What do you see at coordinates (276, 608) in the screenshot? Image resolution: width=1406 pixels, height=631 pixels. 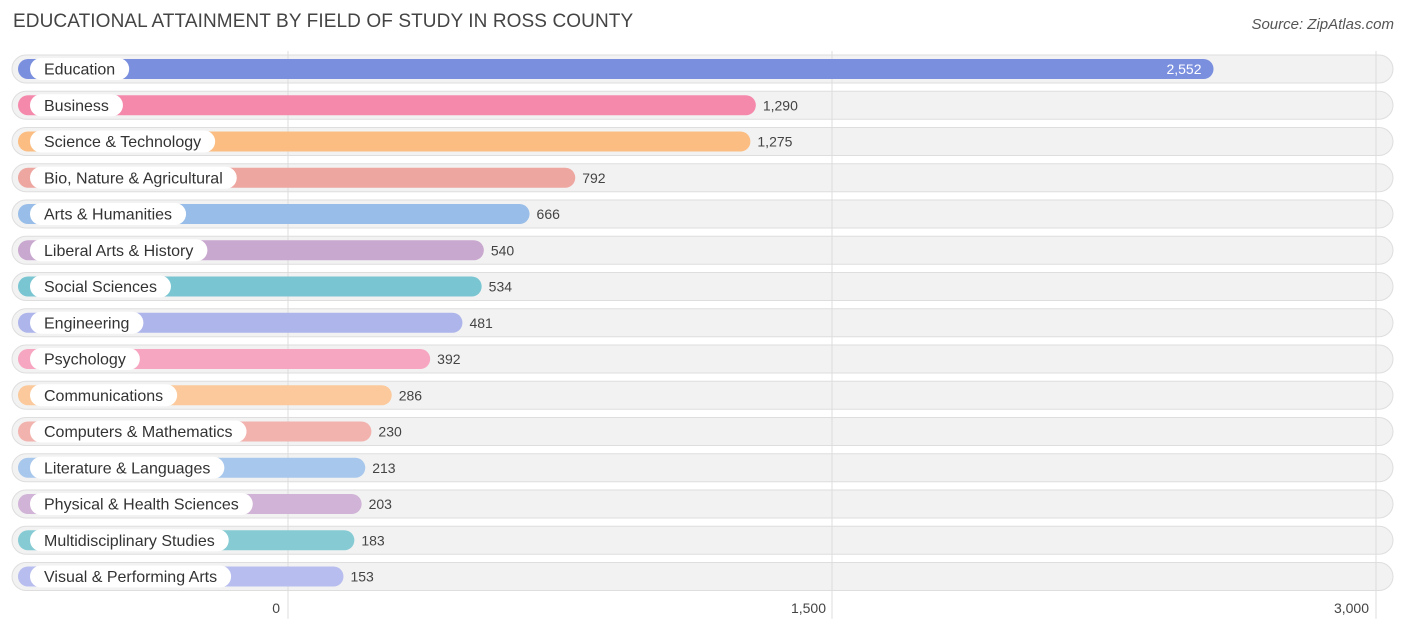 I see `x-tick-label: 0` at bounding box center [276, 608].